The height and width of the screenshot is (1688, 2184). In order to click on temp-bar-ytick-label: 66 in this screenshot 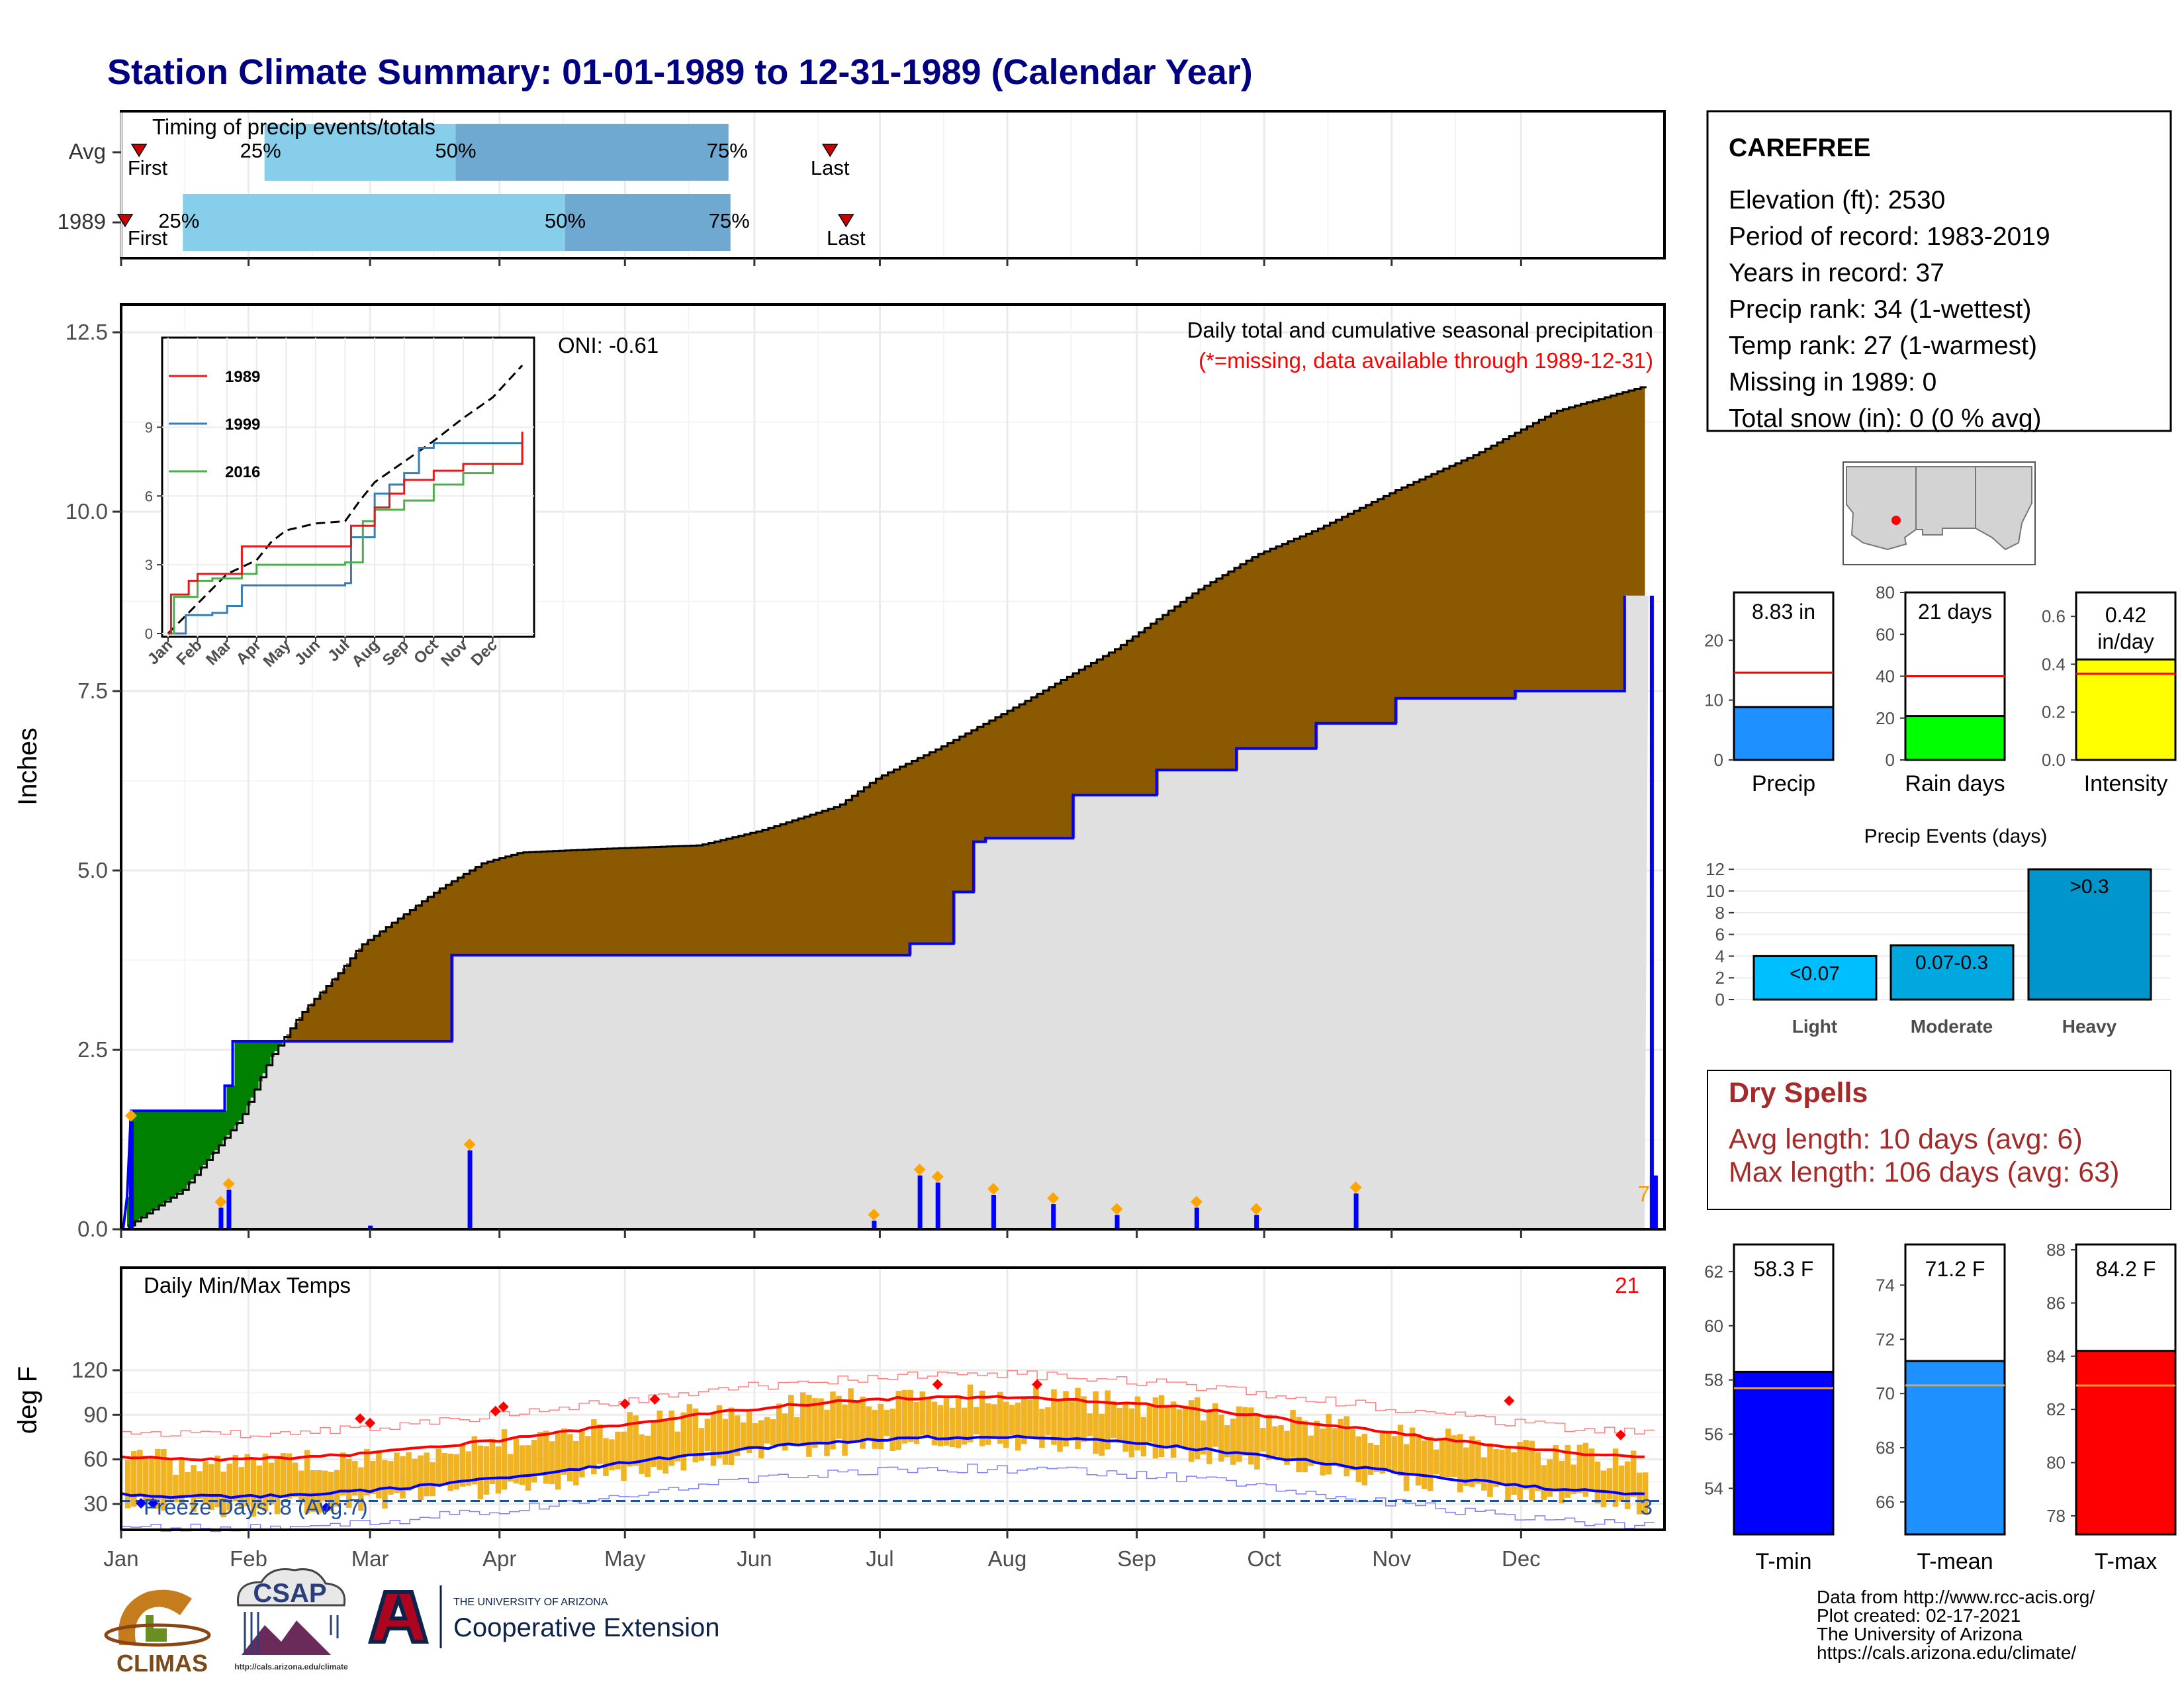, I will do `click(1885, 1502)`.